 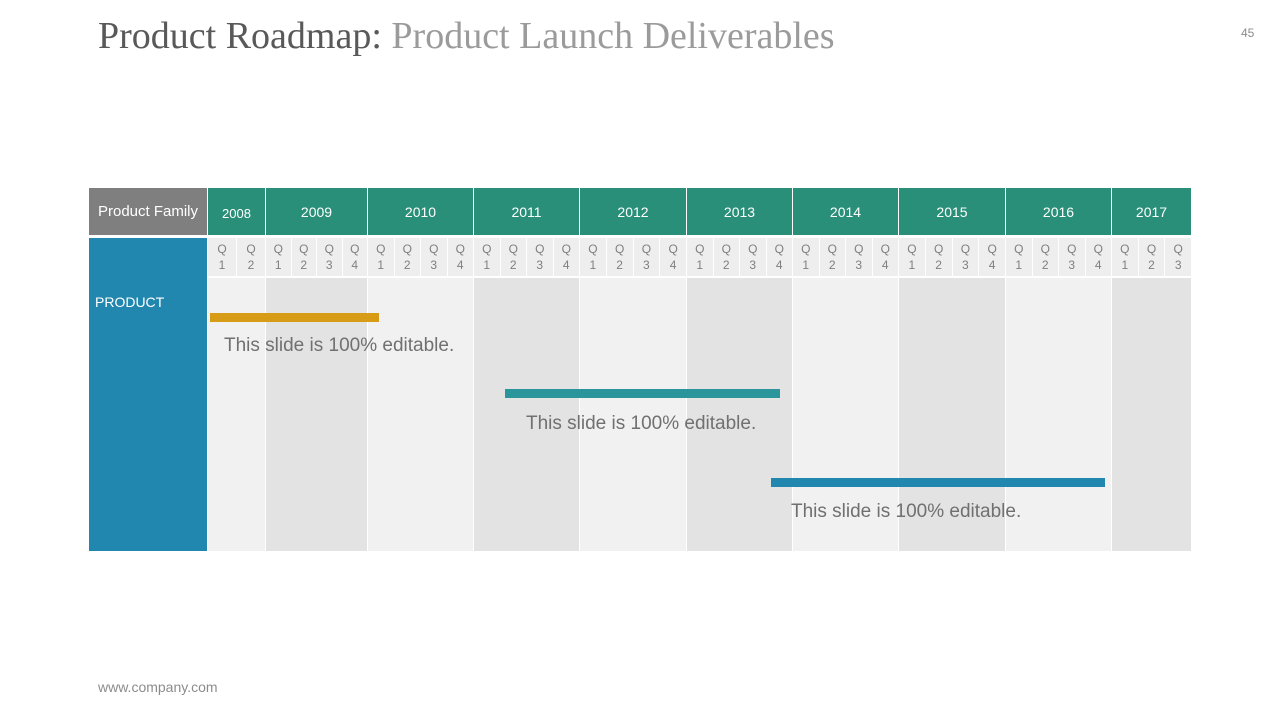 What do you see at coordinates (906, 511) in the screenshot?
I see `roadmap-bar-label-3: This slide is 100% editable.` at bounding box center [906, 511].